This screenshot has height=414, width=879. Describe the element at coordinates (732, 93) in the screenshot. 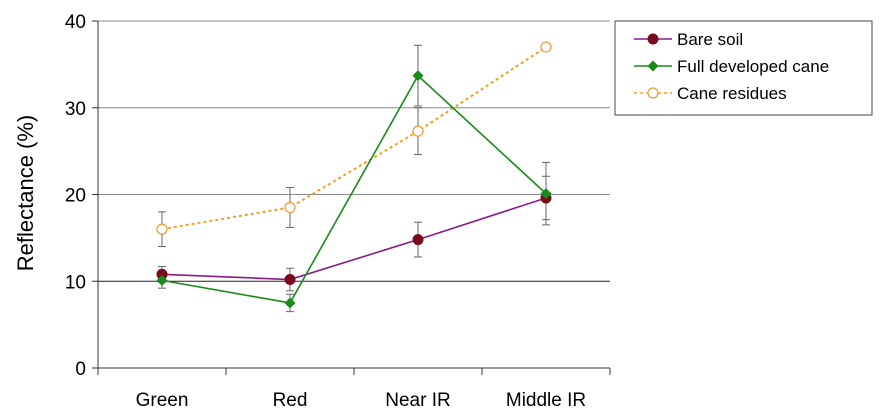

I see `legend-label: Cane residues` at that location.